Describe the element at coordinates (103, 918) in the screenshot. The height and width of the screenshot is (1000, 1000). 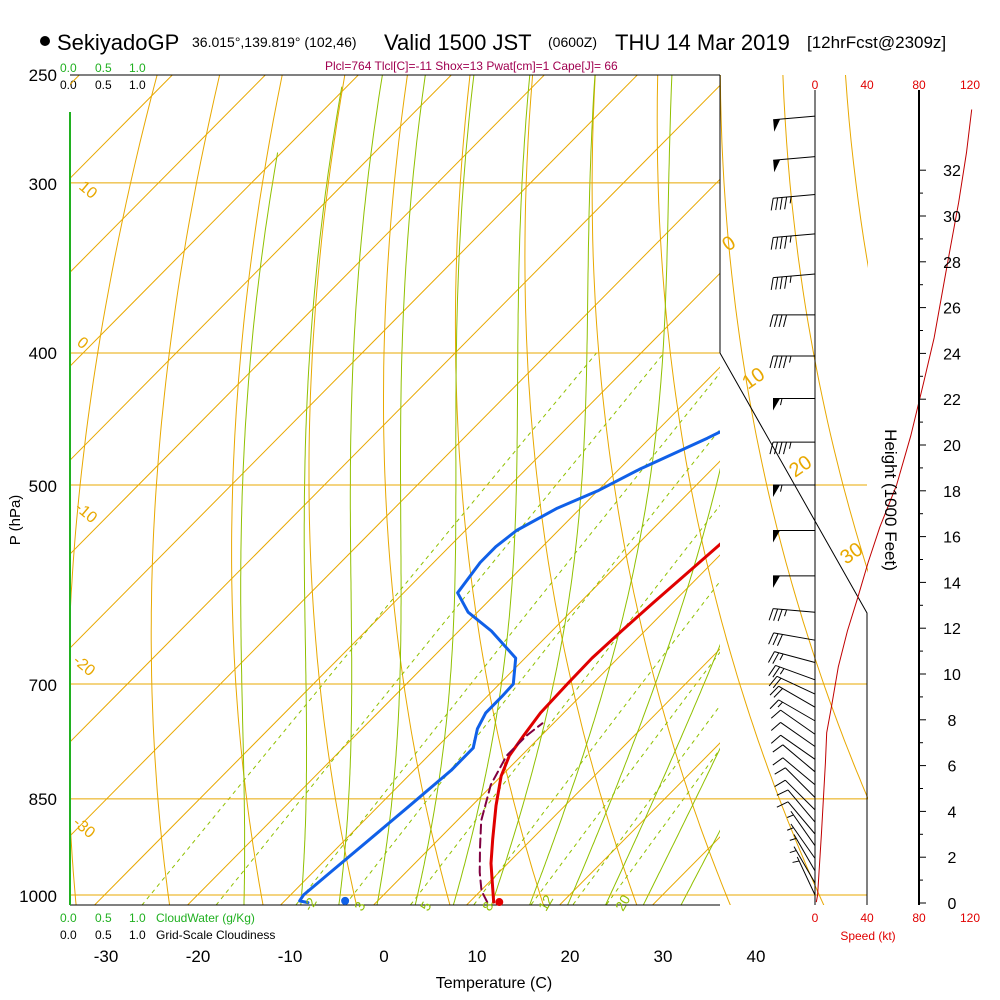
I see `cloud-water-tick: 0.5` at that location.